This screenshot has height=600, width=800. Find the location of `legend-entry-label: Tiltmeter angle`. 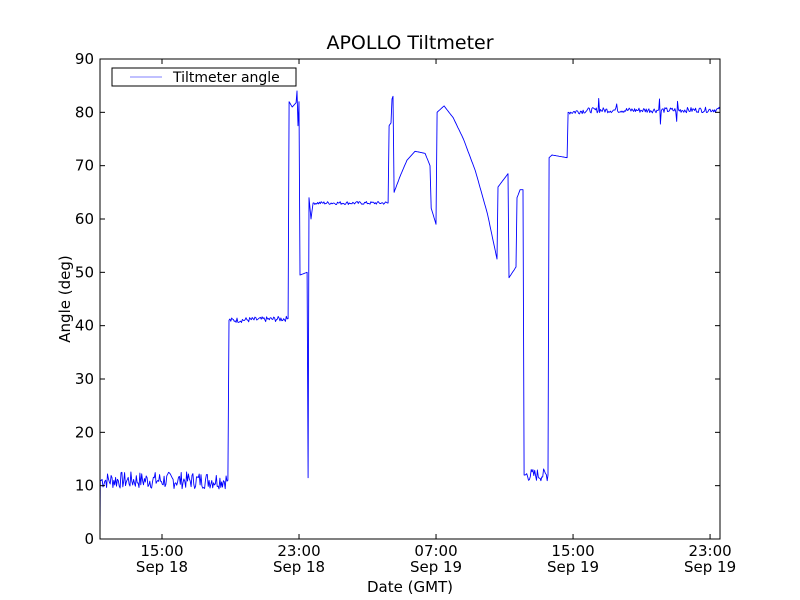

legend-entry-label: Tiltmeter angle is located at coordinates (226, 78).